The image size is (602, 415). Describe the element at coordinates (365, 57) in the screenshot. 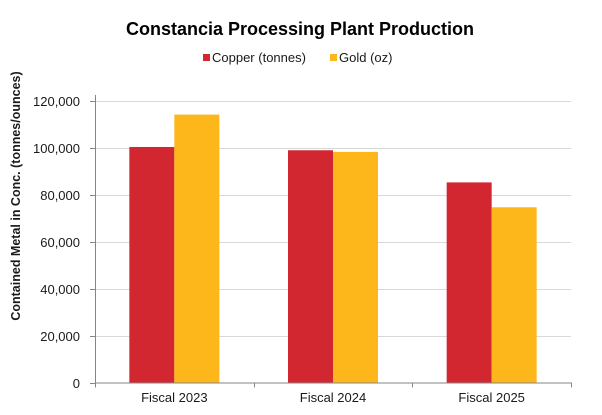

I see `legend-label-gold: Gold (oz)` at that location.